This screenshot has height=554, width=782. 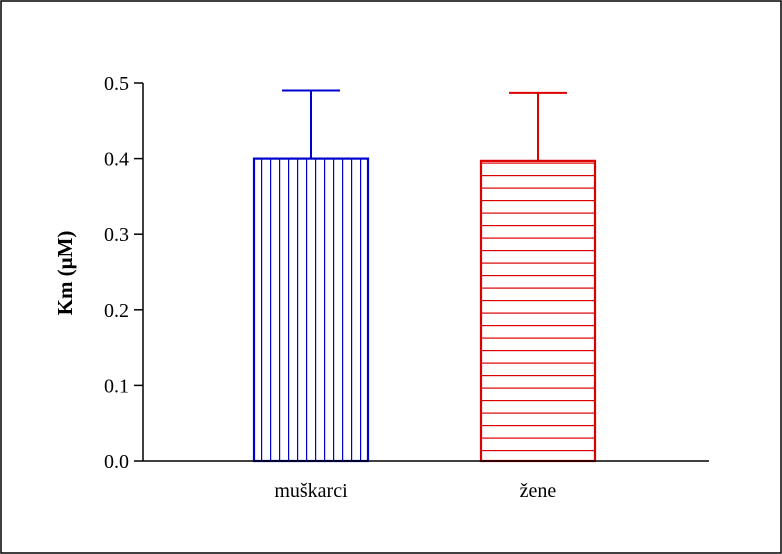 What do you see at coordinates (116, 84) in the screenshot?
I see `y-tick-label: 0.5` at bounding box center [116, 84].